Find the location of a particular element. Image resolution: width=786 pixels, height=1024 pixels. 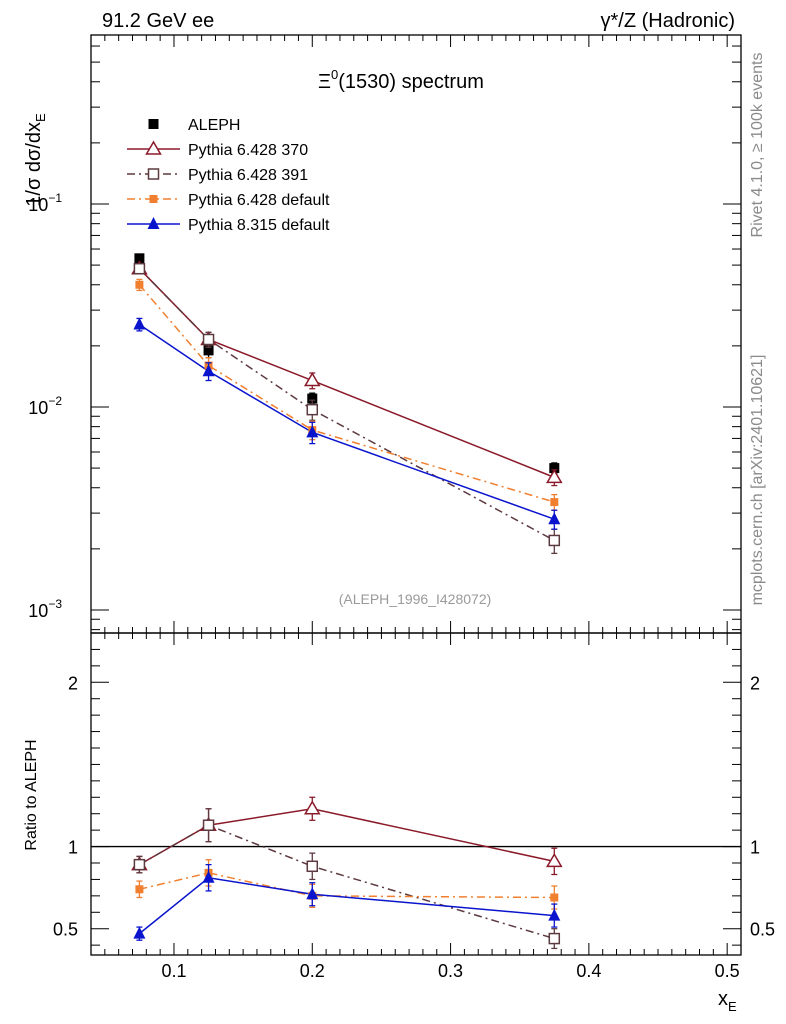

main-ylabel-subscript: E is located at coordinates (40, 117).